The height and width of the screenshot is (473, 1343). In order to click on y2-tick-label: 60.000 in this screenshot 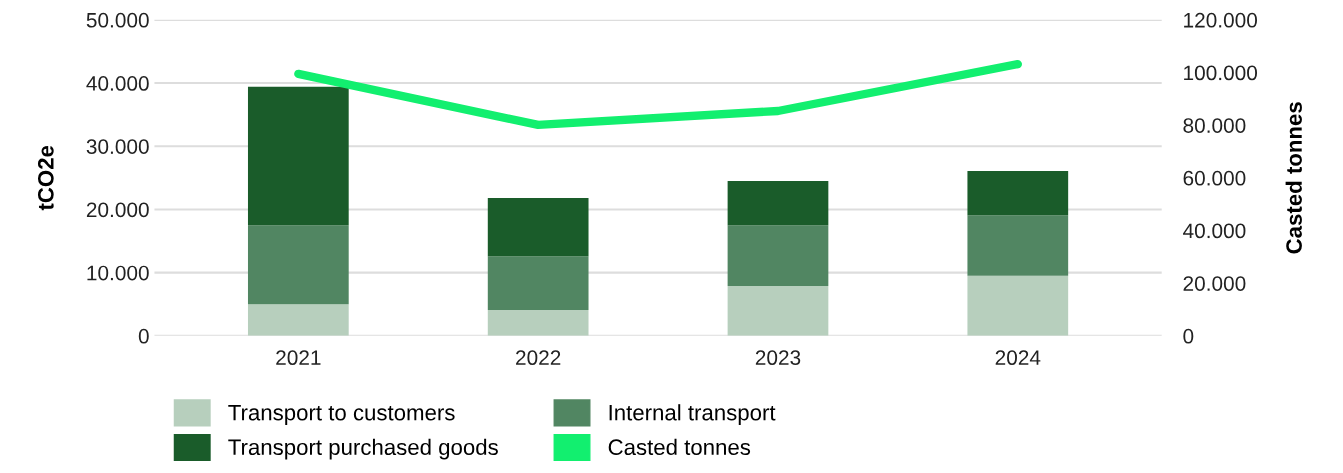, I will do `click(1214, 178)`.